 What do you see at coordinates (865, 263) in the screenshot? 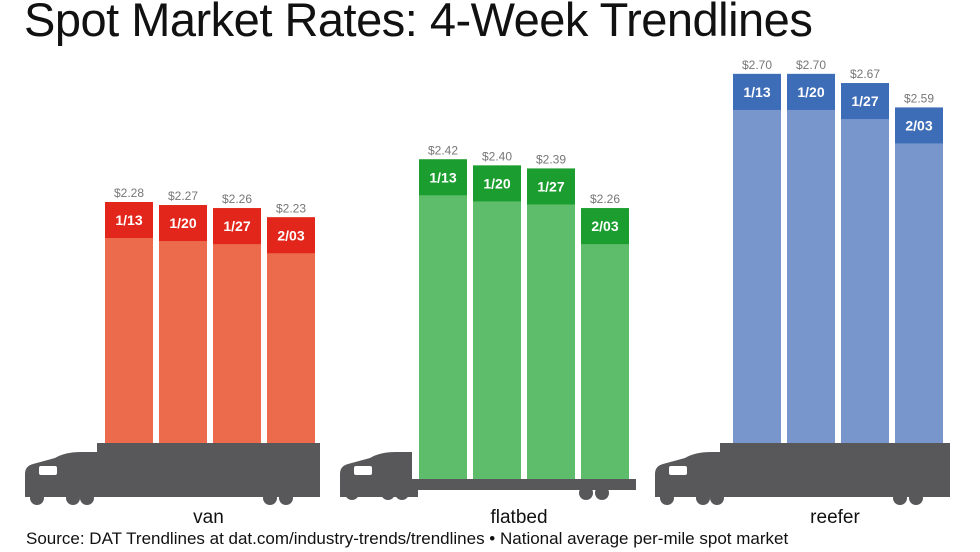
I see `bar-reefer-1/27` at bounding box center [865, 263].